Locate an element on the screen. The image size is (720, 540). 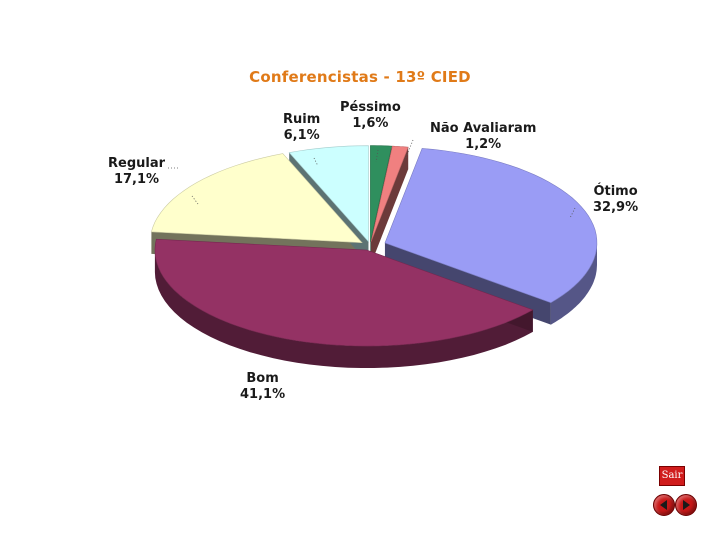
label-bom-value: 41,1% is located at coordinates (263, 394).